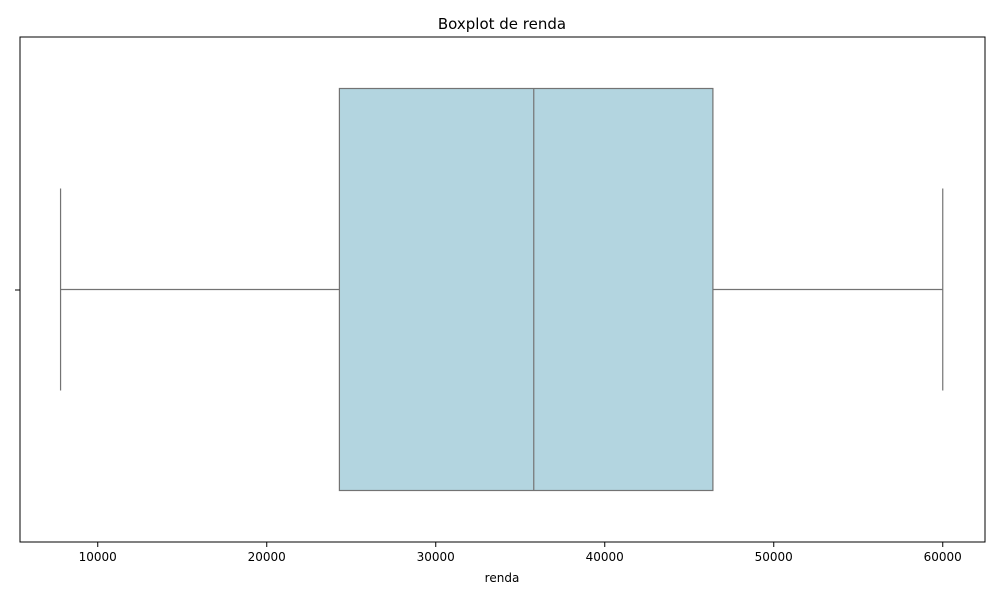 The width and height of the screenshot is (1000, 600). Describe the element at coordinates (605, 557) in the screenshot. I see `x-tick-label: 40000` at that location.